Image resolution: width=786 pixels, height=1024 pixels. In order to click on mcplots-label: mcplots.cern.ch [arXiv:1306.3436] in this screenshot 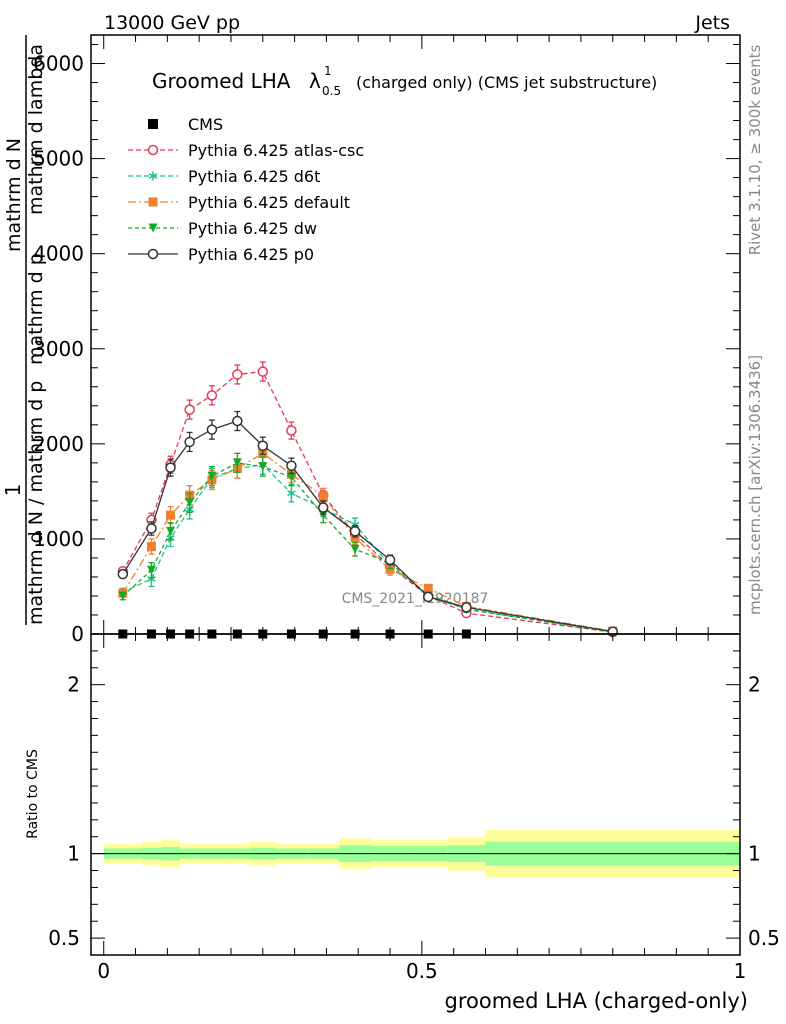, I will do `click(755, 485)`.